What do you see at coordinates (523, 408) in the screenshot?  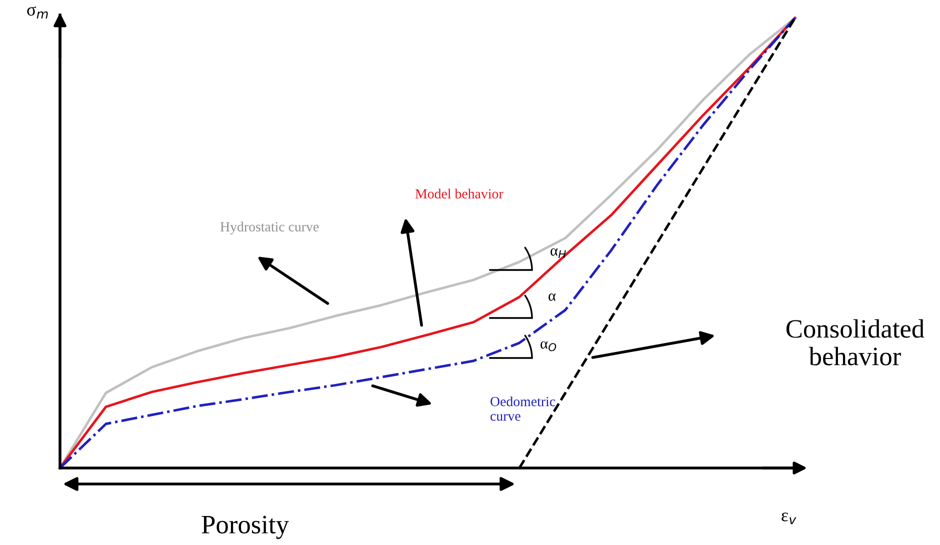 I see `annotation: Oedometric curve` at bounding box center [523, 408].